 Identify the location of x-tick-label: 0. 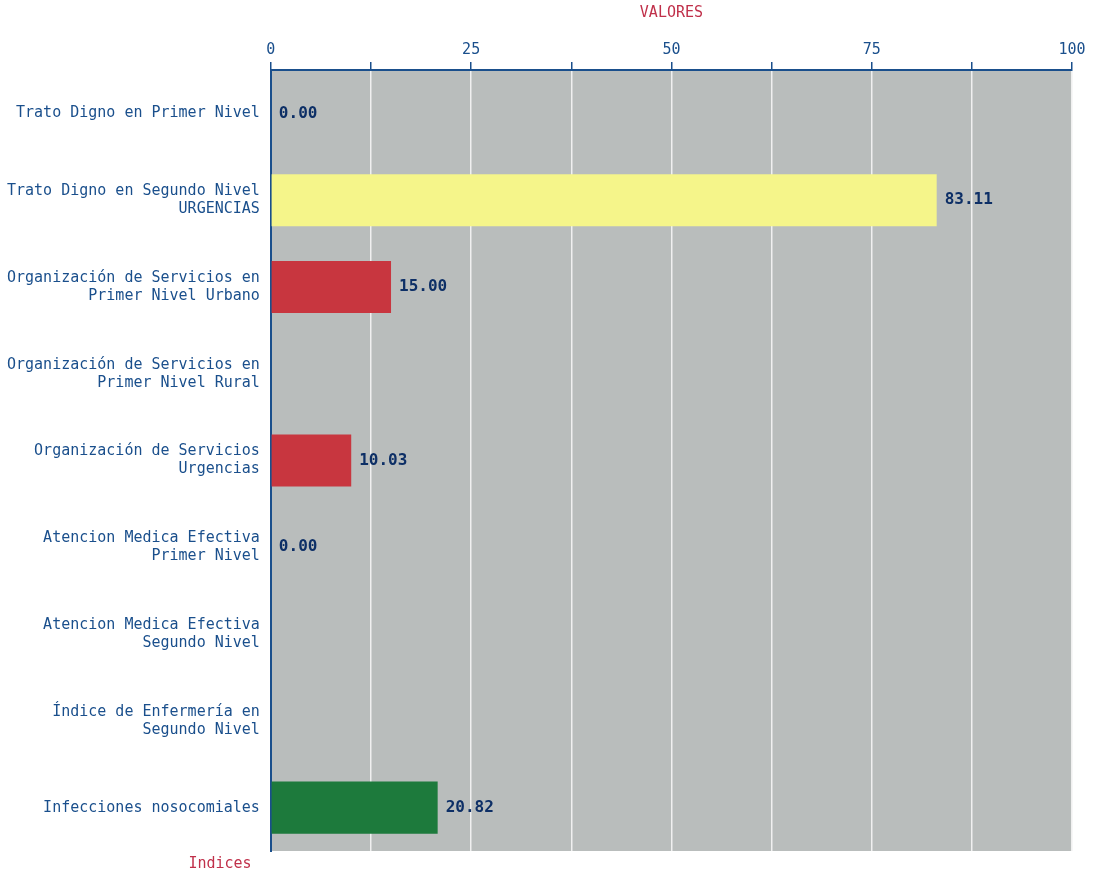
(271, 48).